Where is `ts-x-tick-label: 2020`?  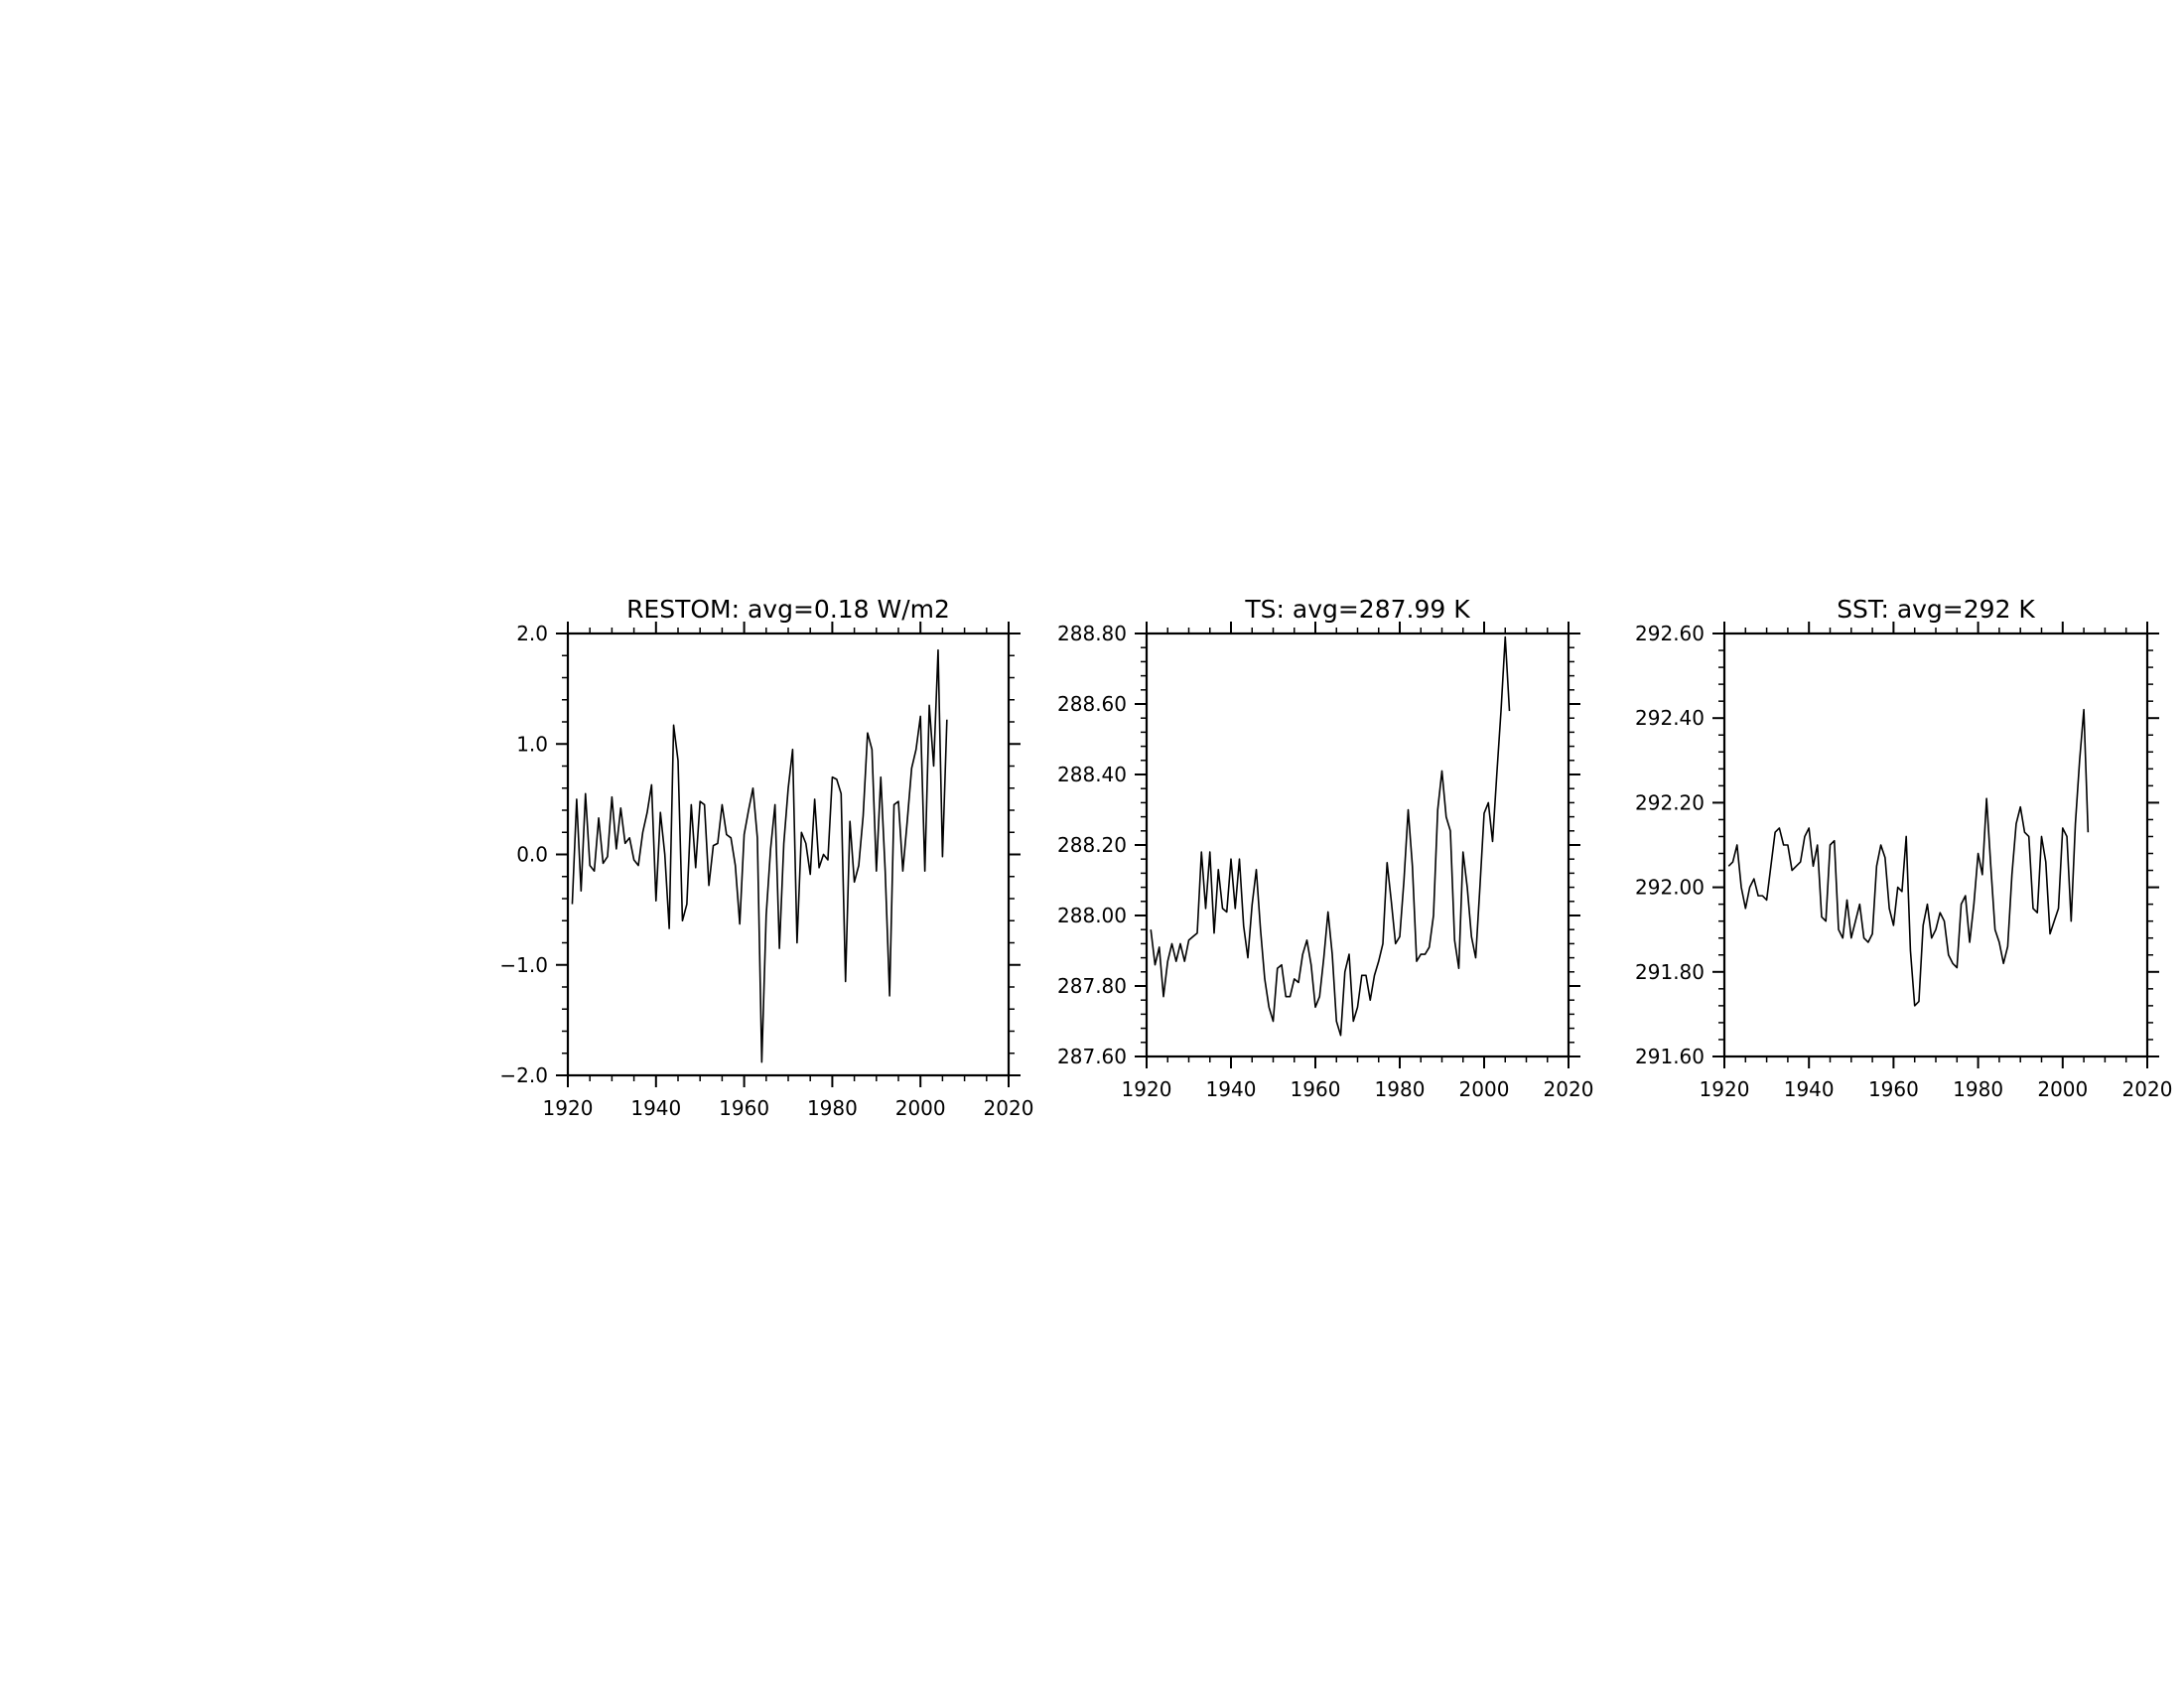
ts-x-tick-label: 2020 is located at coordinates (1569, 1089).